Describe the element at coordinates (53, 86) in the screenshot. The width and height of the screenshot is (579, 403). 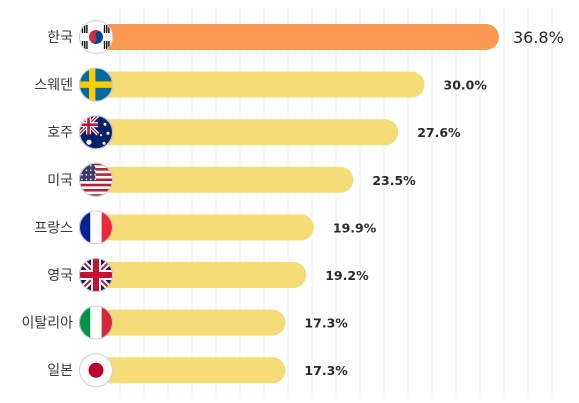
I see `category-label: 스웨덴` at that location.